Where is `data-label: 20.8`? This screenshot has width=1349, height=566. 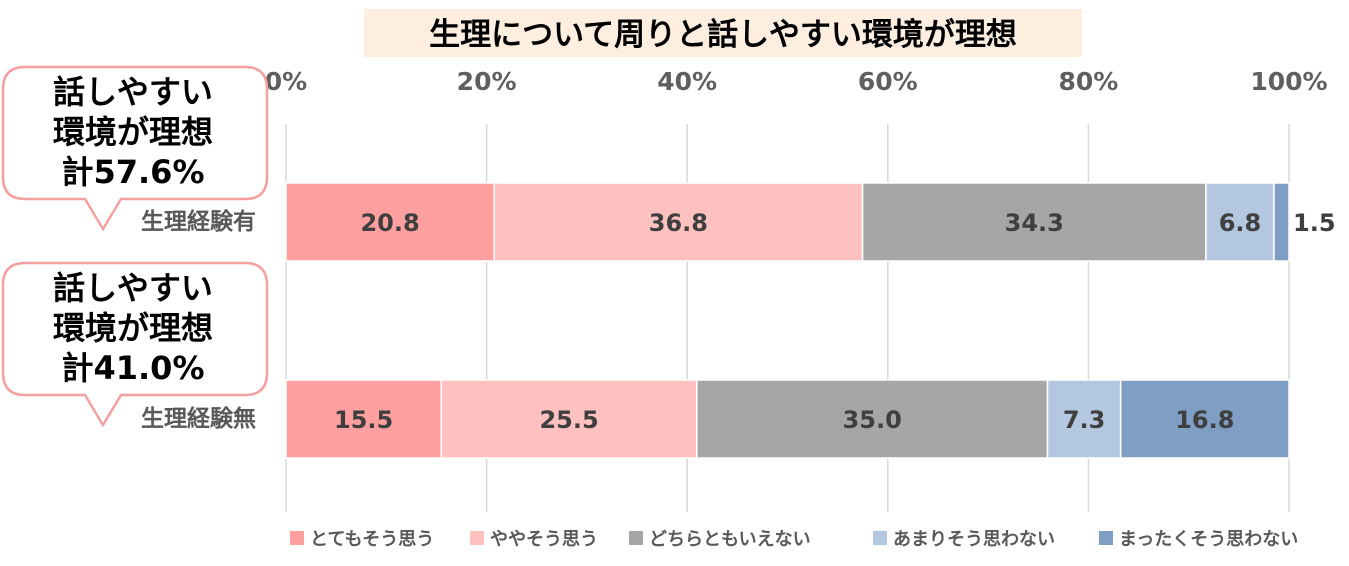 data-label: 20.8 is located at coordinates (389, 223).